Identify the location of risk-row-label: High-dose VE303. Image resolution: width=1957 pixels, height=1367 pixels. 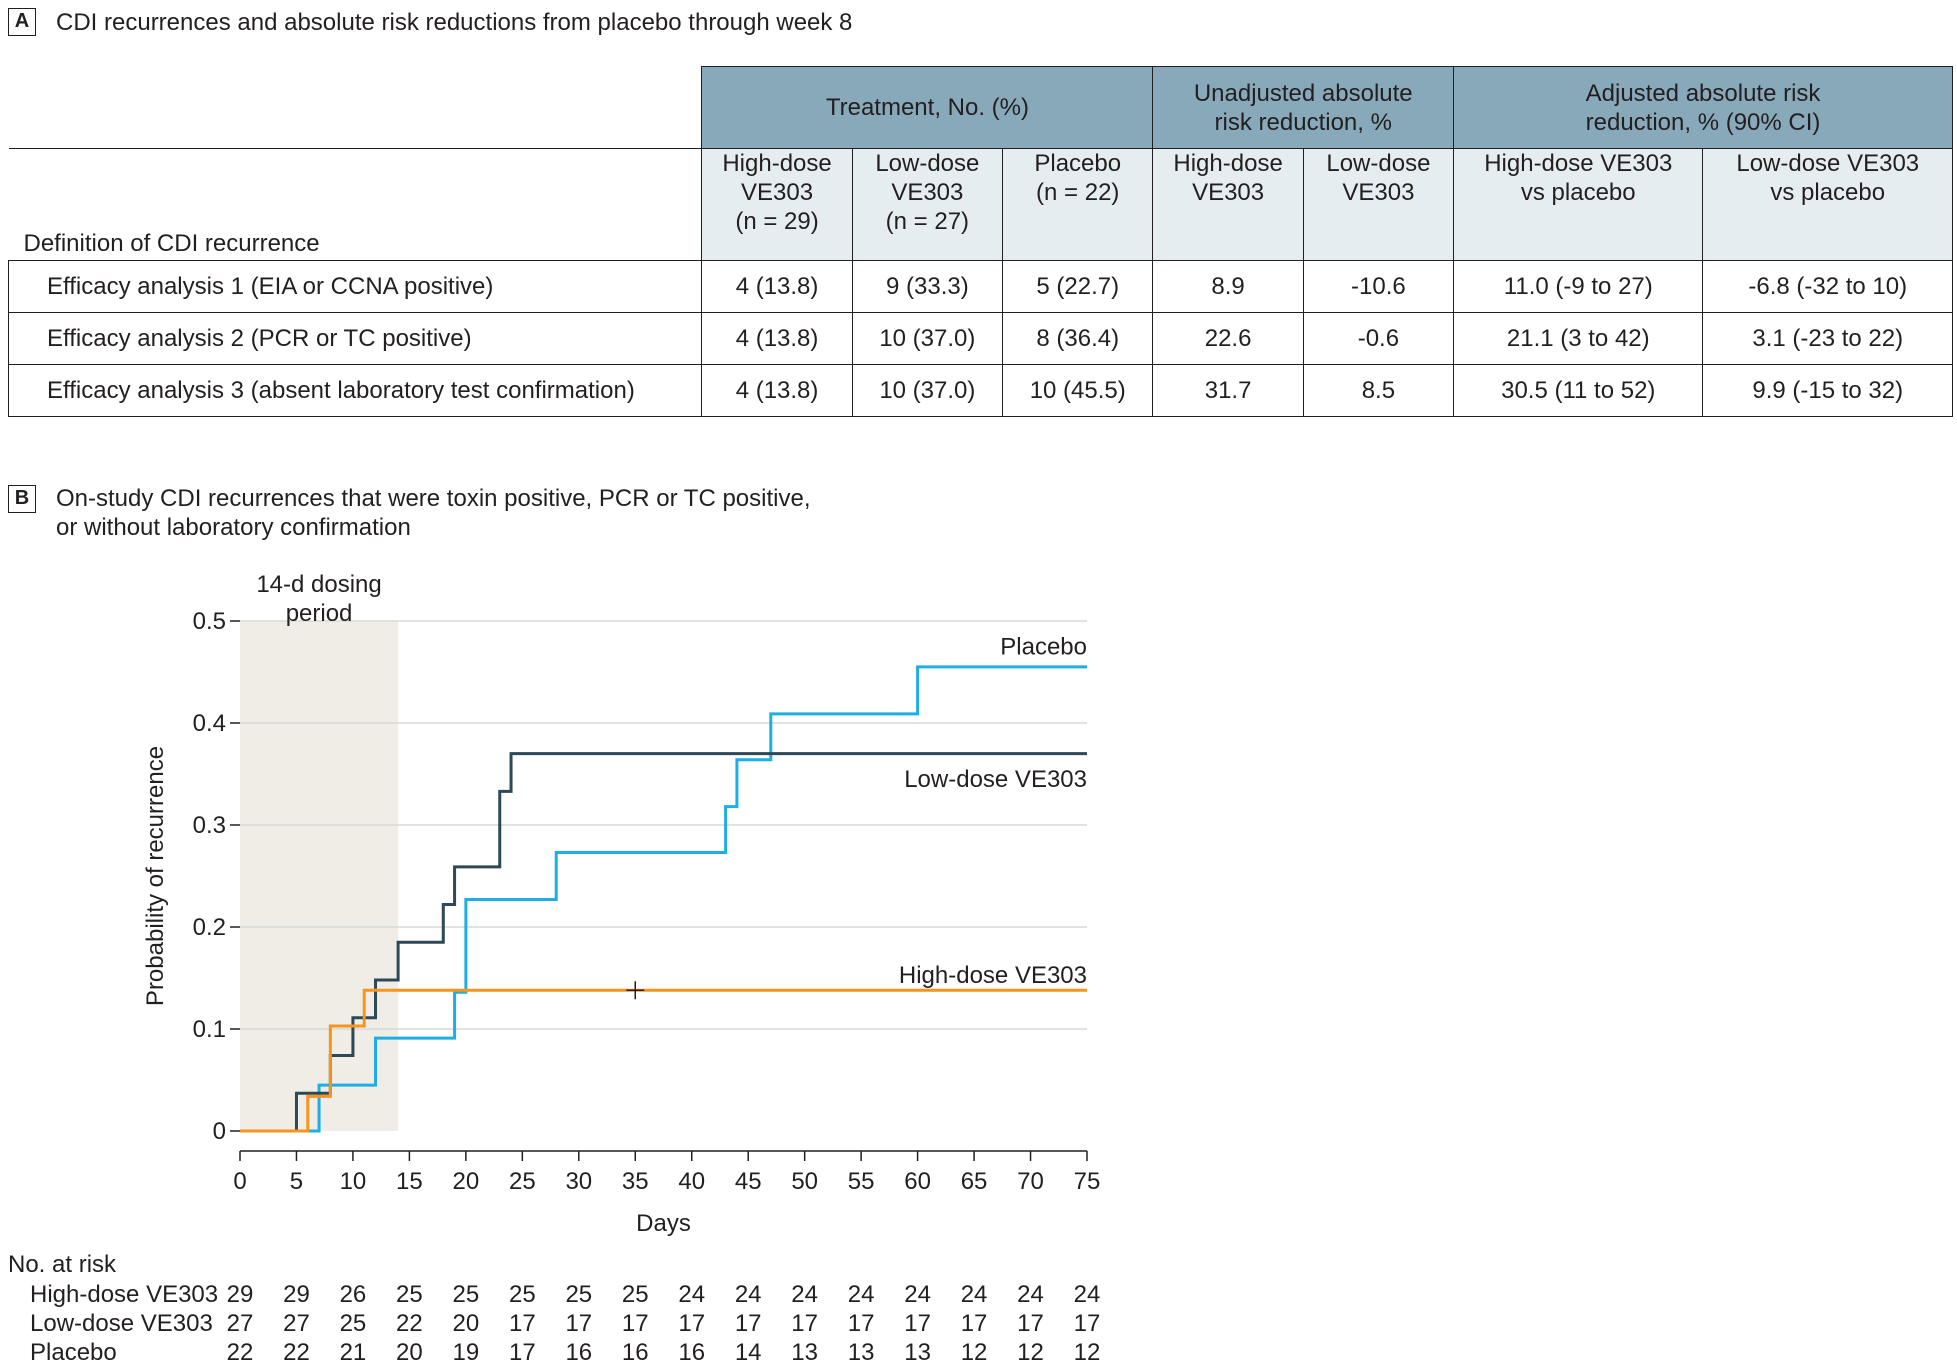
(124, 1294).